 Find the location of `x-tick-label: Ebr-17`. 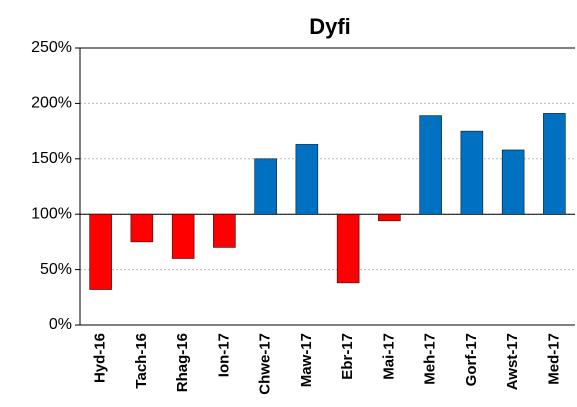

x-tick-label: Ebr-17 is located at coordinates (347, 356).